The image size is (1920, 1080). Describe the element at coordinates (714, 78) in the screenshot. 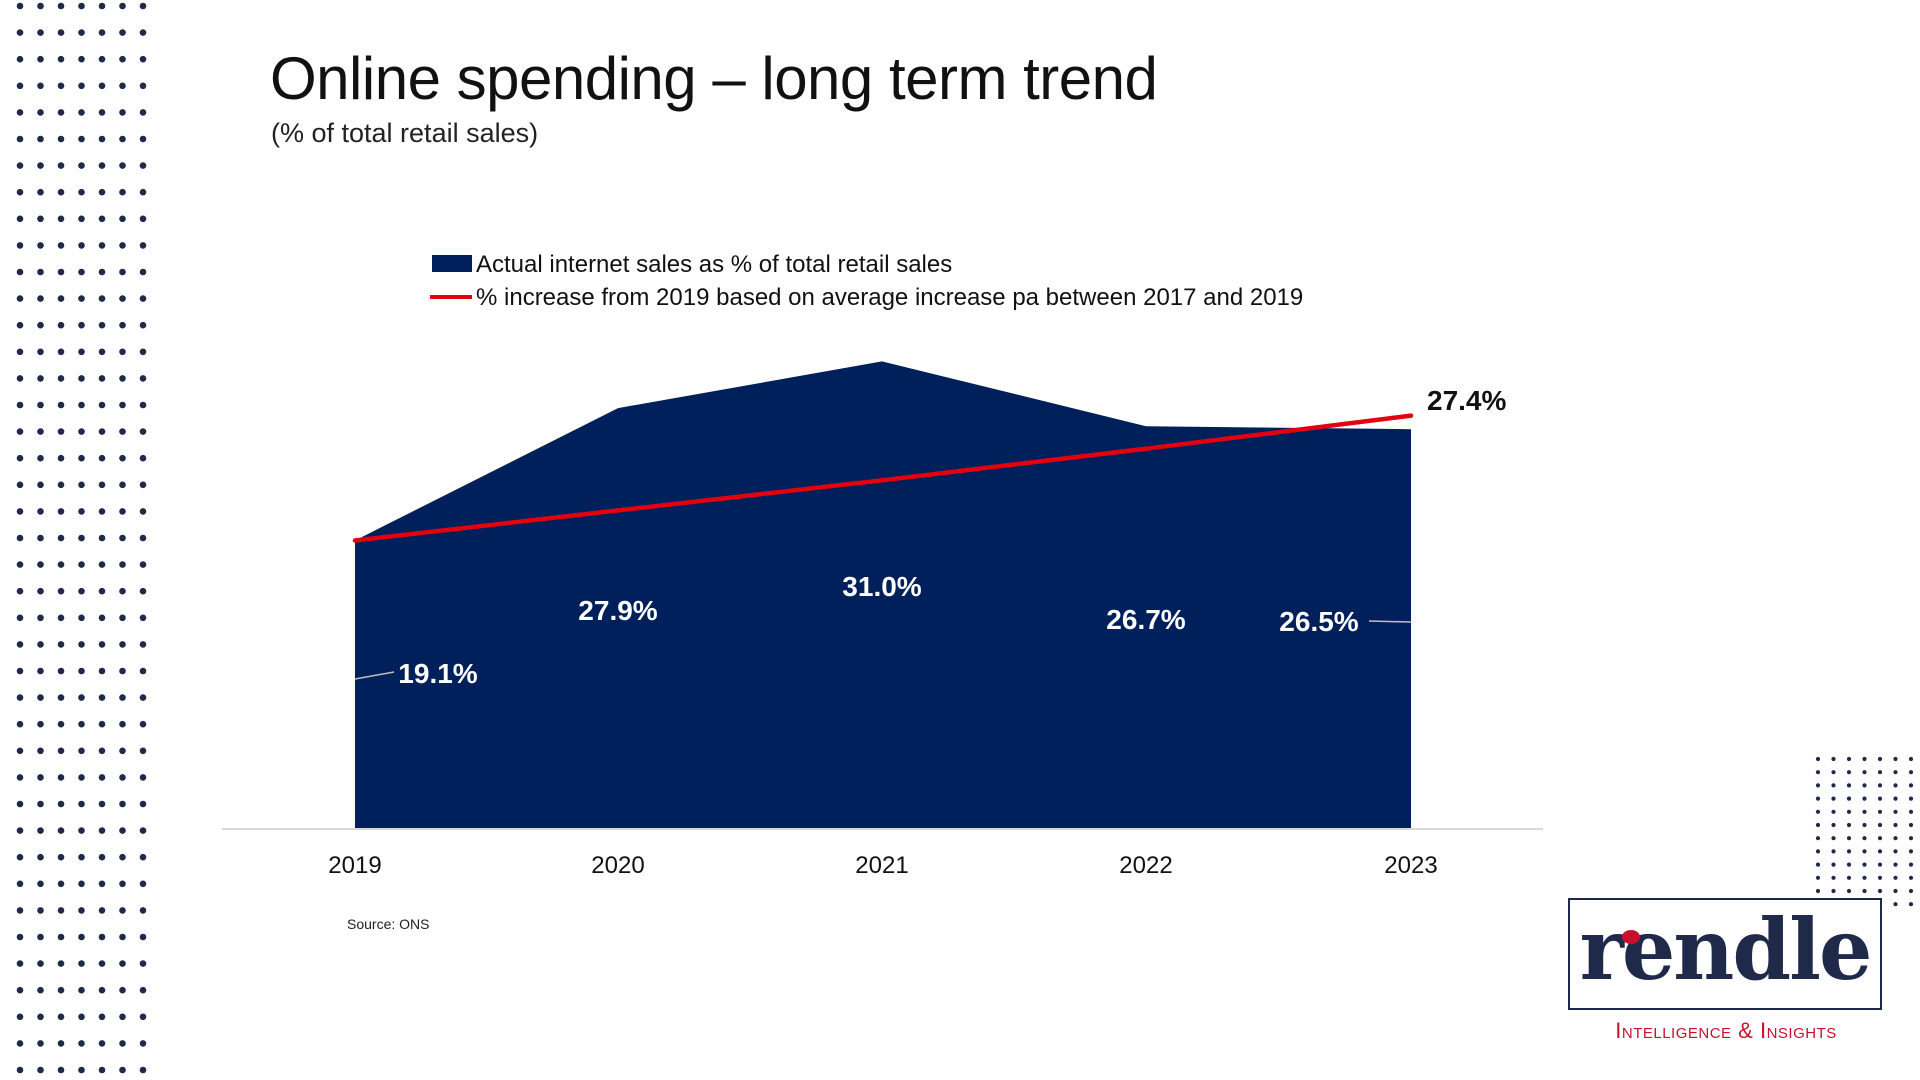

I see `slide-title: Online spending – long term trend` at that location.